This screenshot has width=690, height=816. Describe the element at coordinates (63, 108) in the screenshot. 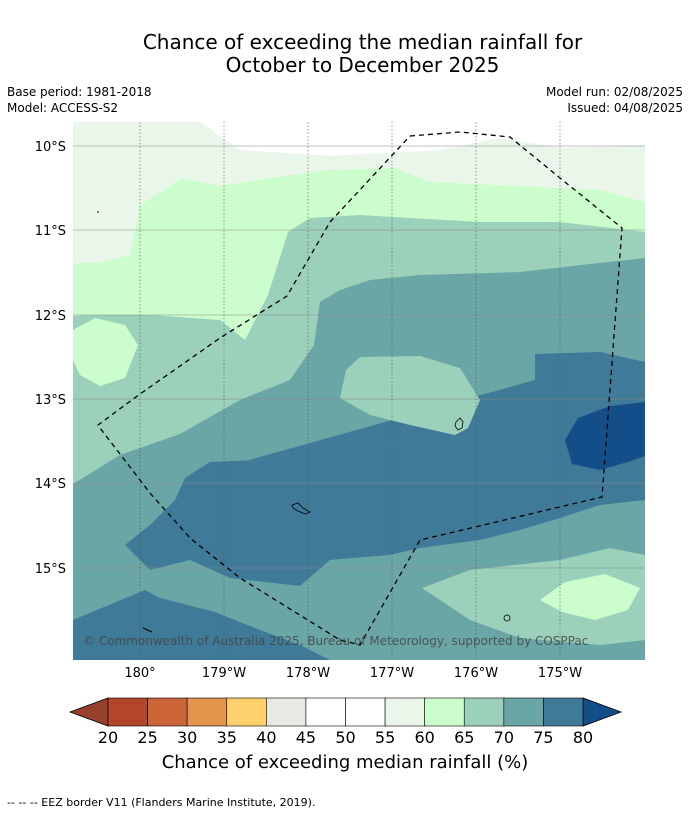

I see `model-name: Model: ACCESS-S2` at that location.